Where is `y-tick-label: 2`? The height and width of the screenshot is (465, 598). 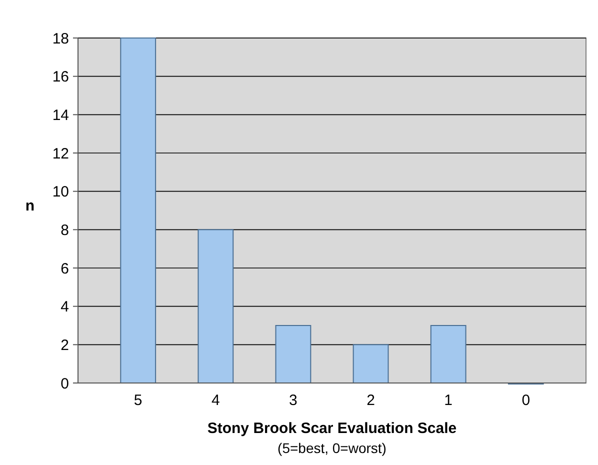 y-tick-label: 2 is located at coordinates (64, 345).